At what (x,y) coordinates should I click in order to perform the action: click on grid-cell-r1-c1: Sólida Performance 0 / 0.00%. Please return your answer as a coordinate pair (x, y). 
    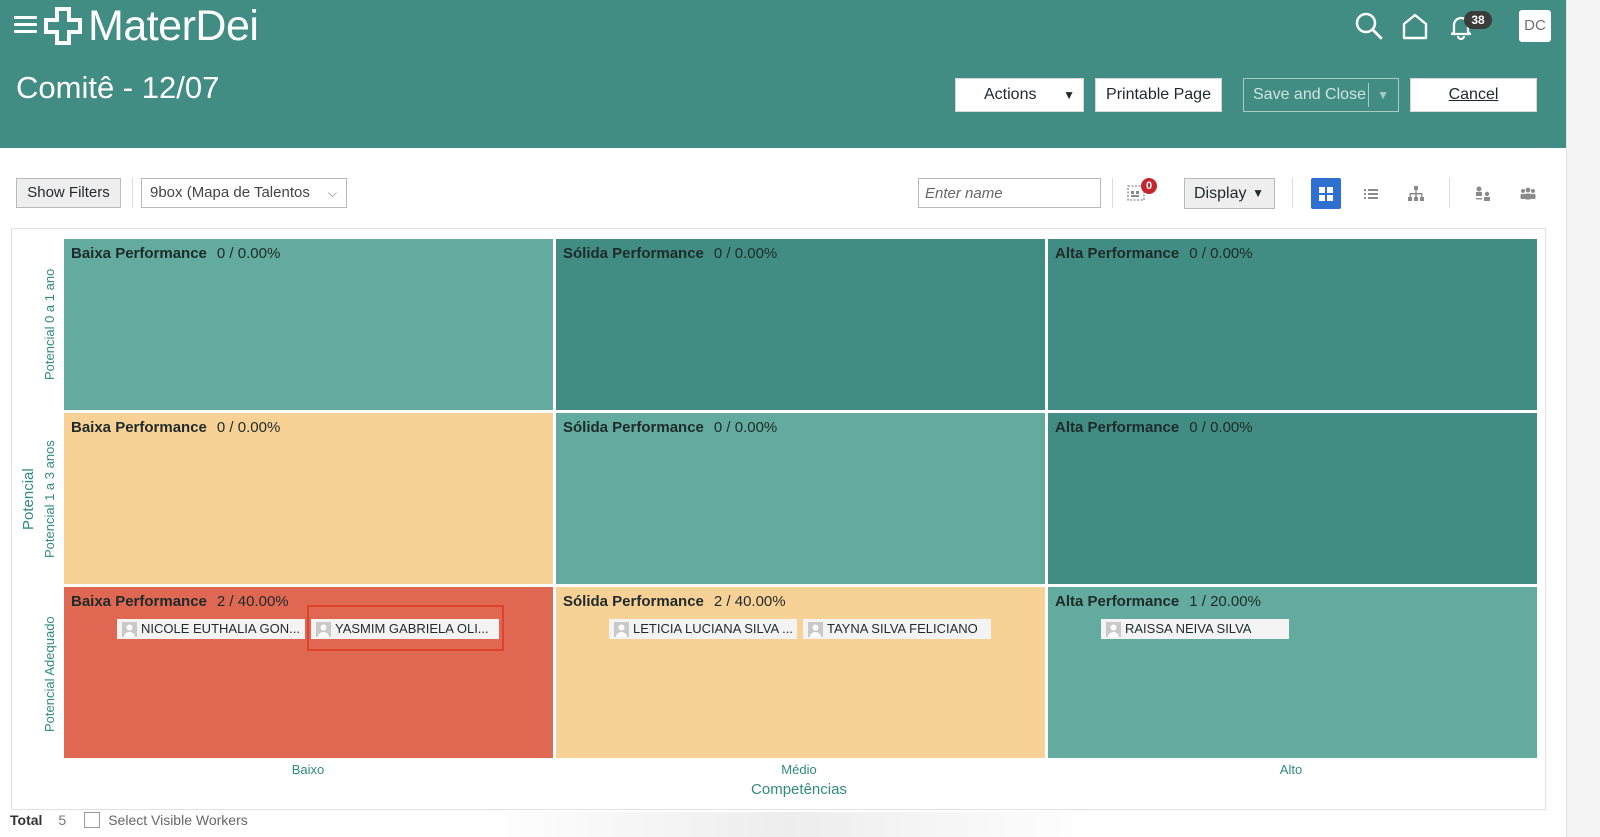
    Looking at the image, I should click on (800, 498).